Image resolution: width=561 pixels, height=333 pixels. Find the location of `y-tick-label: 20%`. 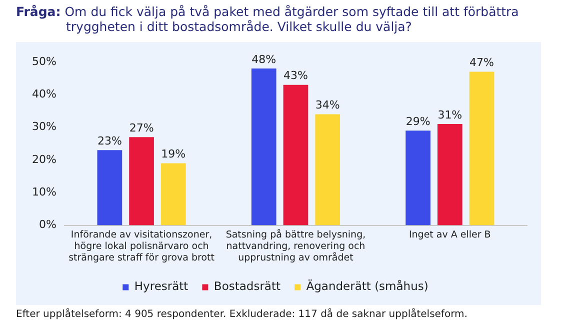

y-tick-label: 20% is located at coordinates (44, 159).